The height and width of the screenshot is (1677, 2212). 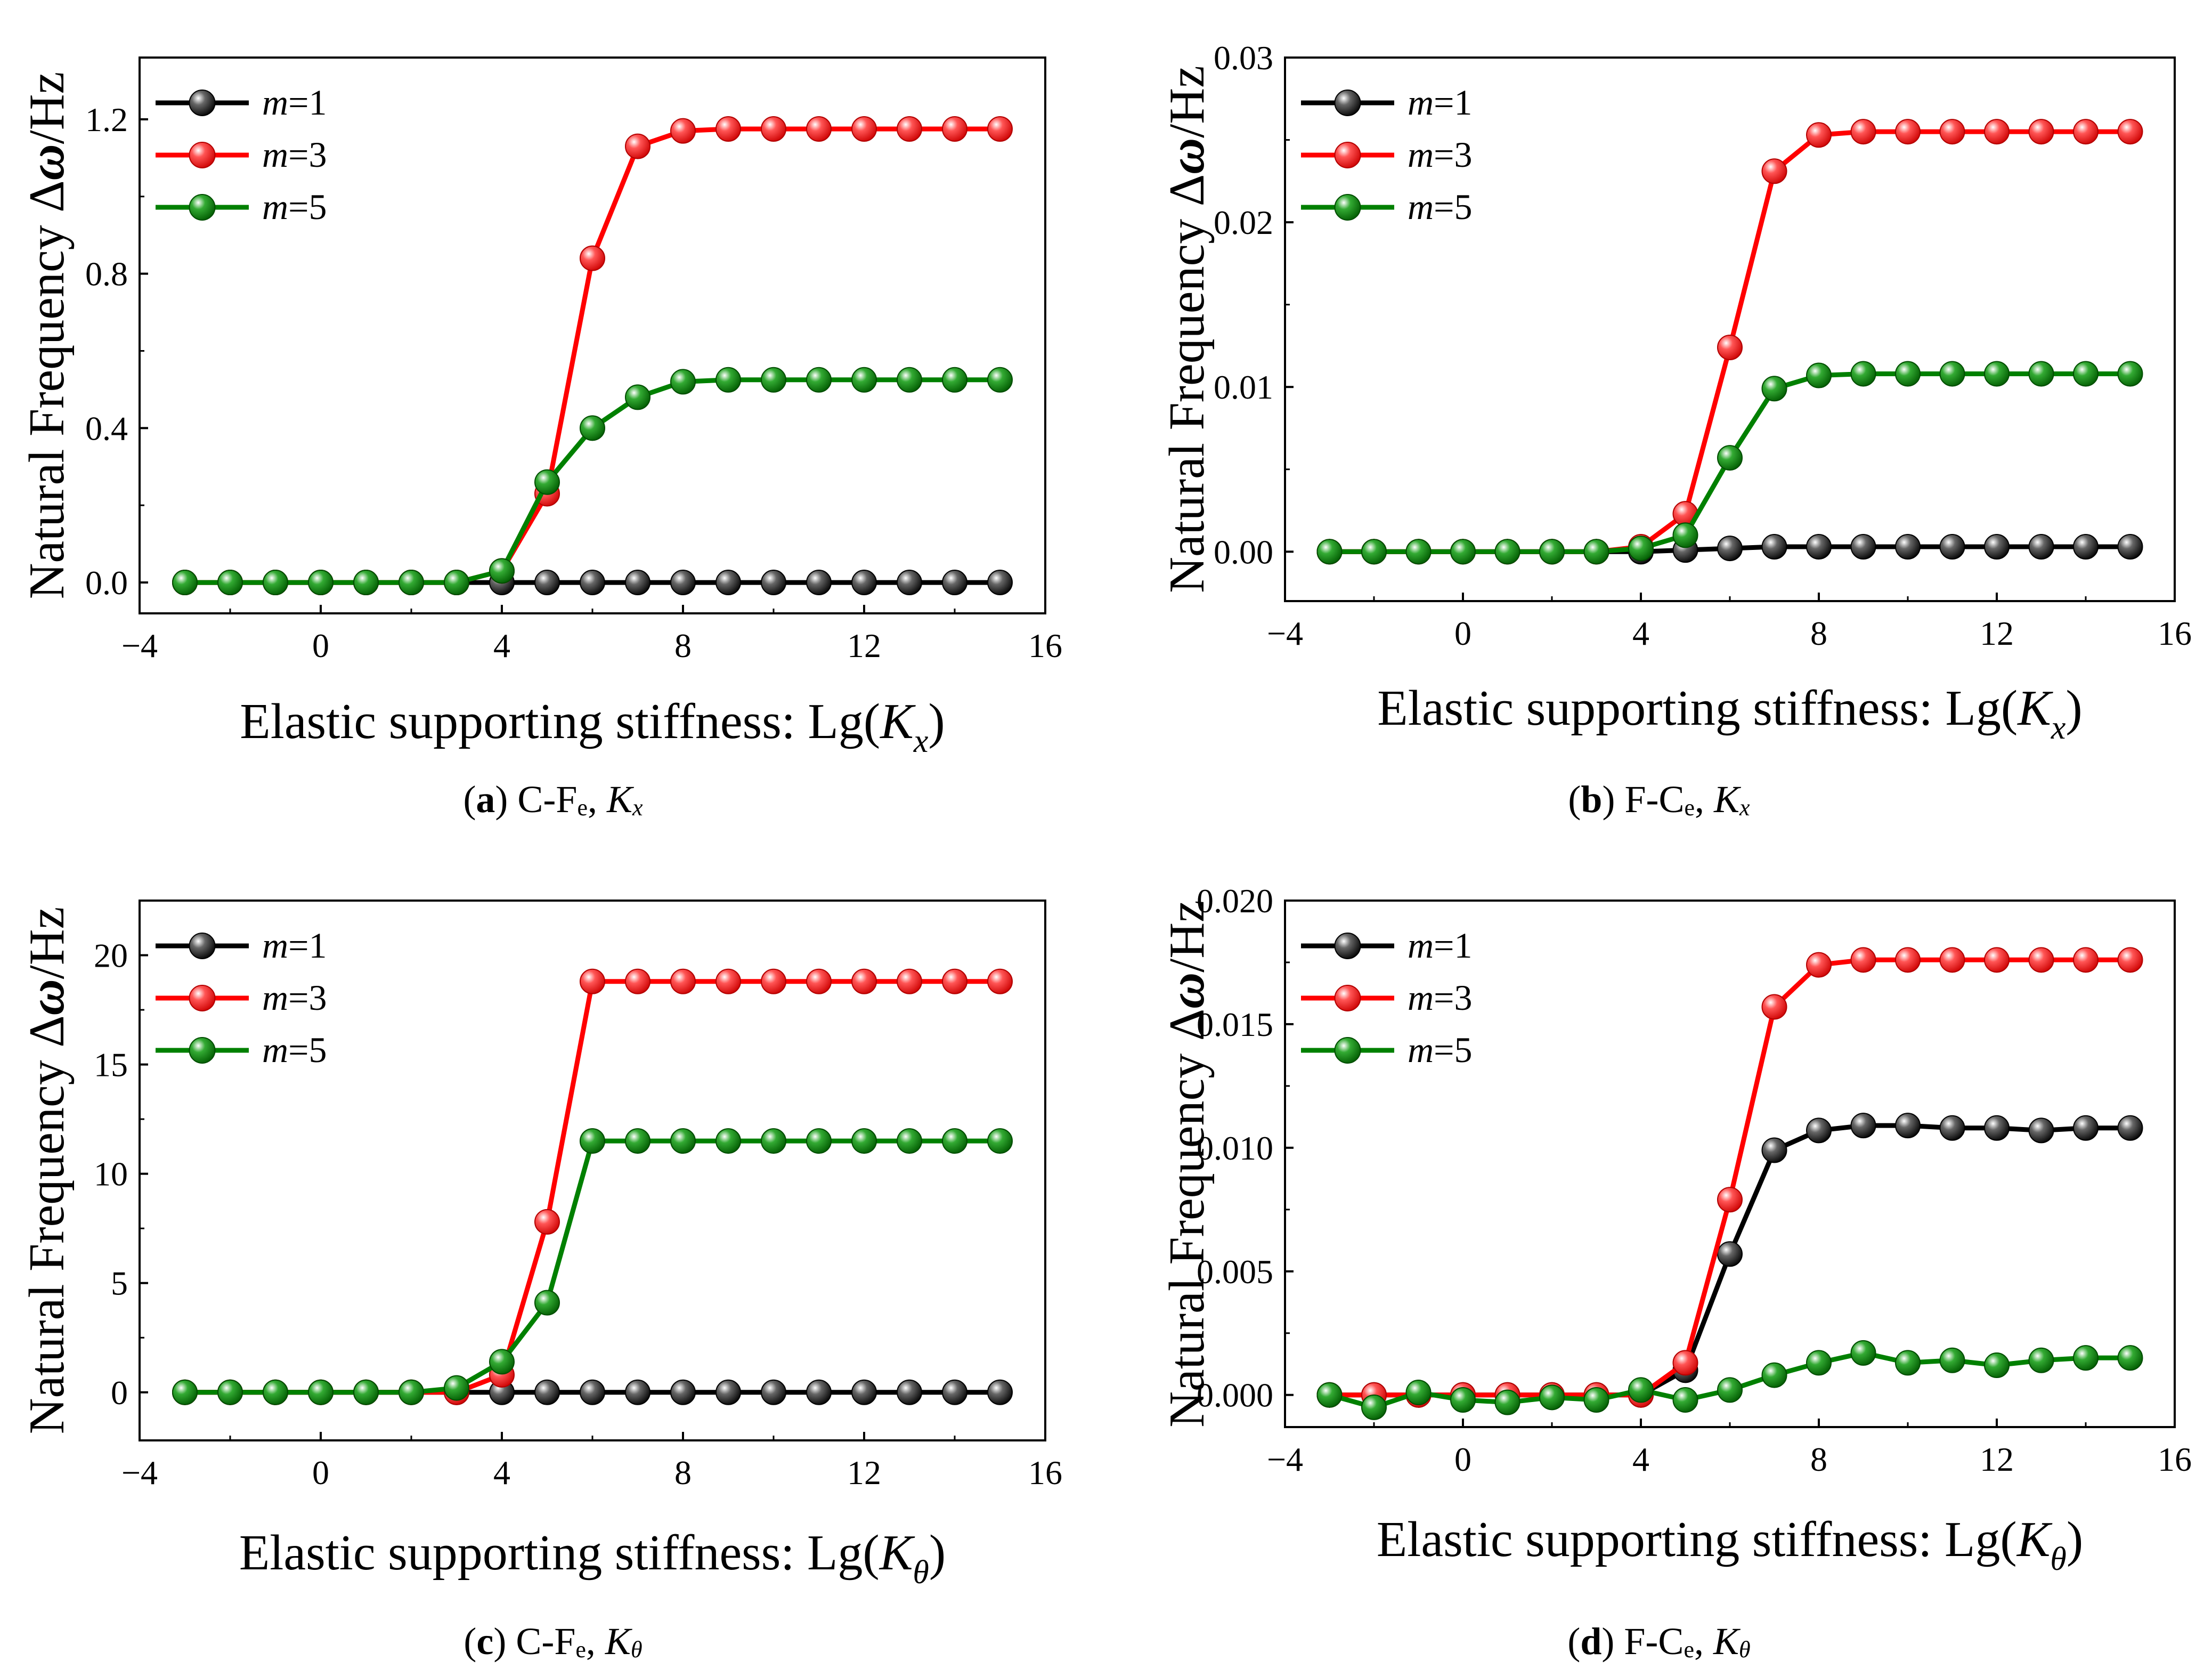 I want to click on legend-label: m=1, so click(x=294, y=103).